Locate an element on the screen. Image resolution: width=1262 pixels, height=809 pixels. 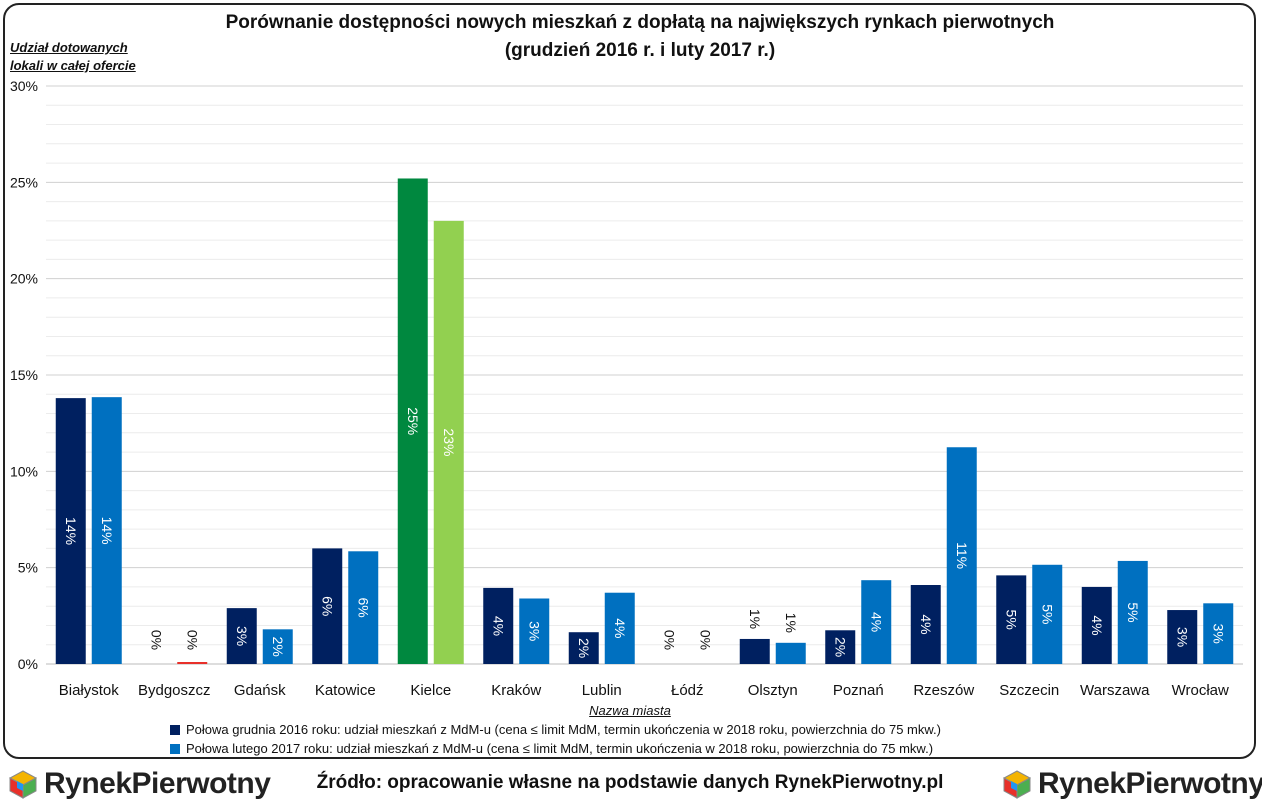
y-tick-label: 0% is located at coordinates (28, 664).